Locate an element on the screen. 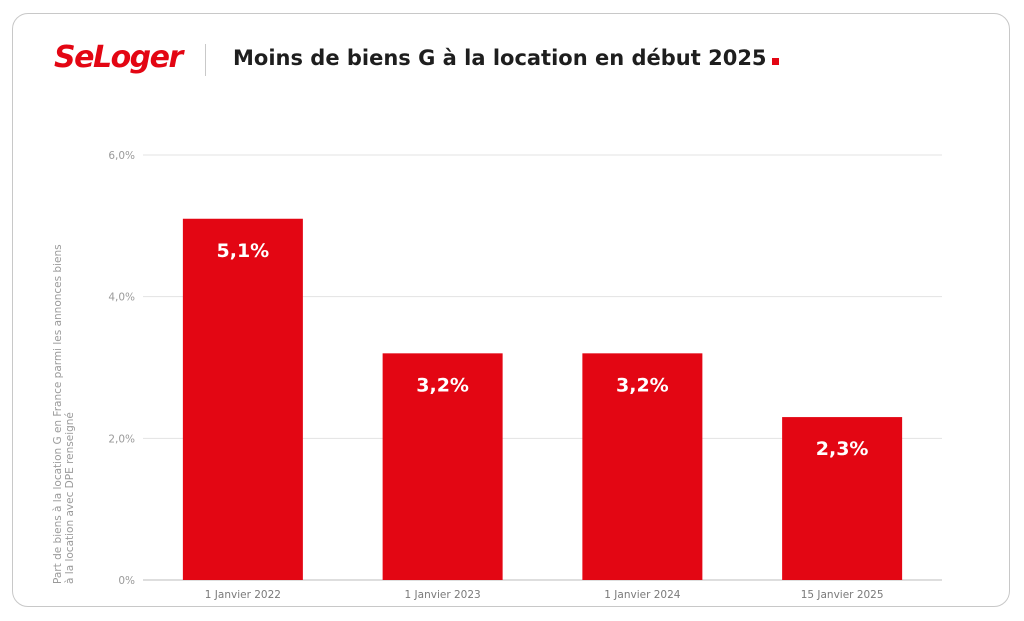 The height and width of the screenshot is (621, 1024). x-tick-label: 1 Janvier 2023 is located at coordinates (443, 595).